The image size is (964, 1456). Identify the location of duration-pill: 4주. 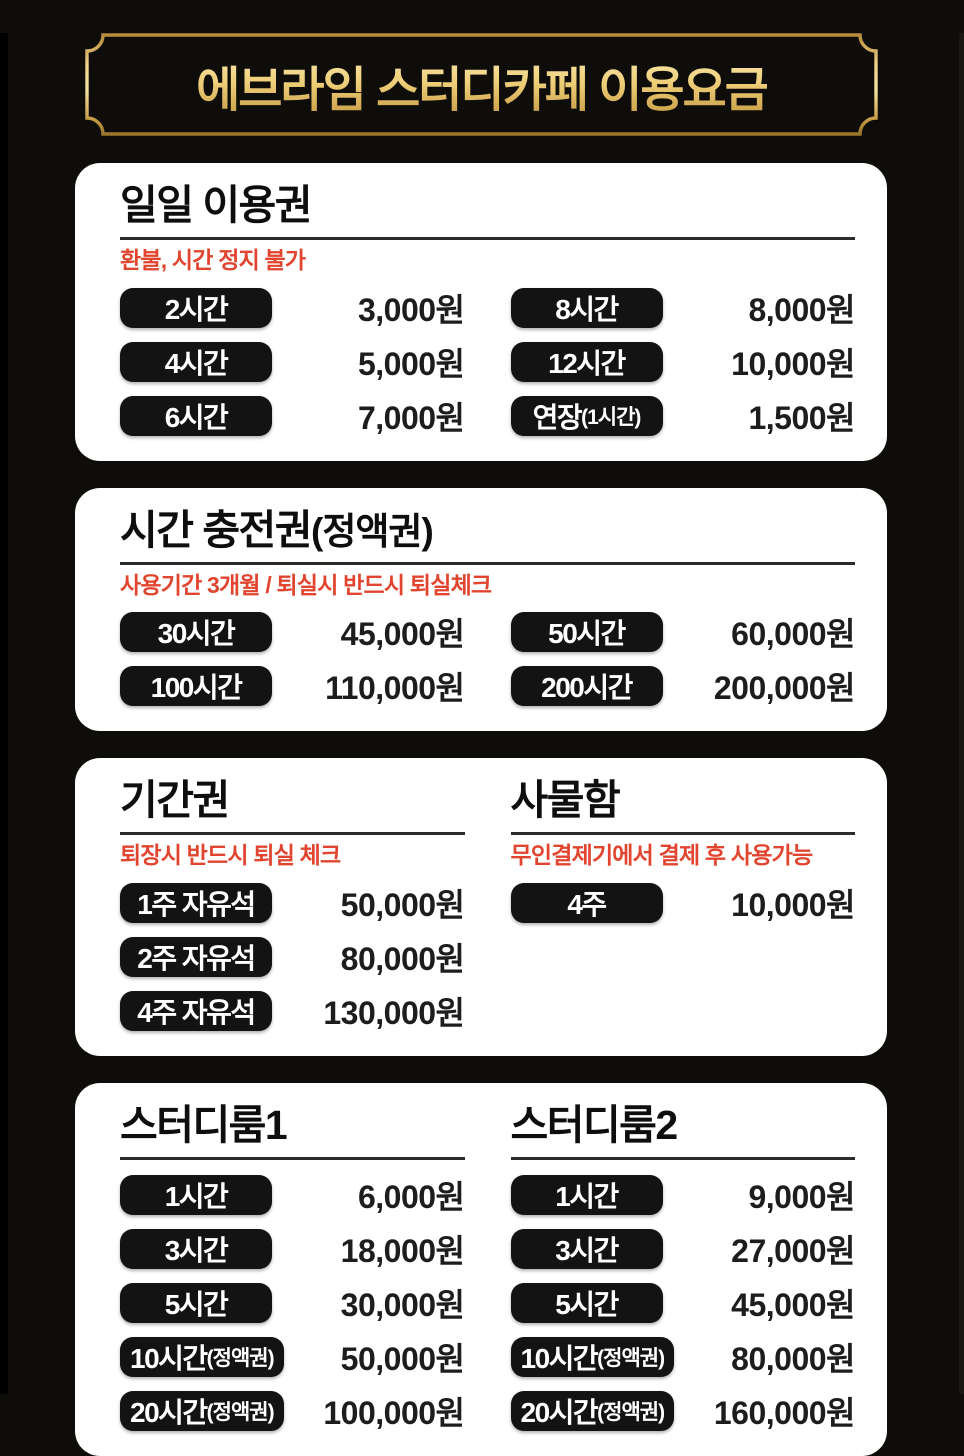
(586, 902).